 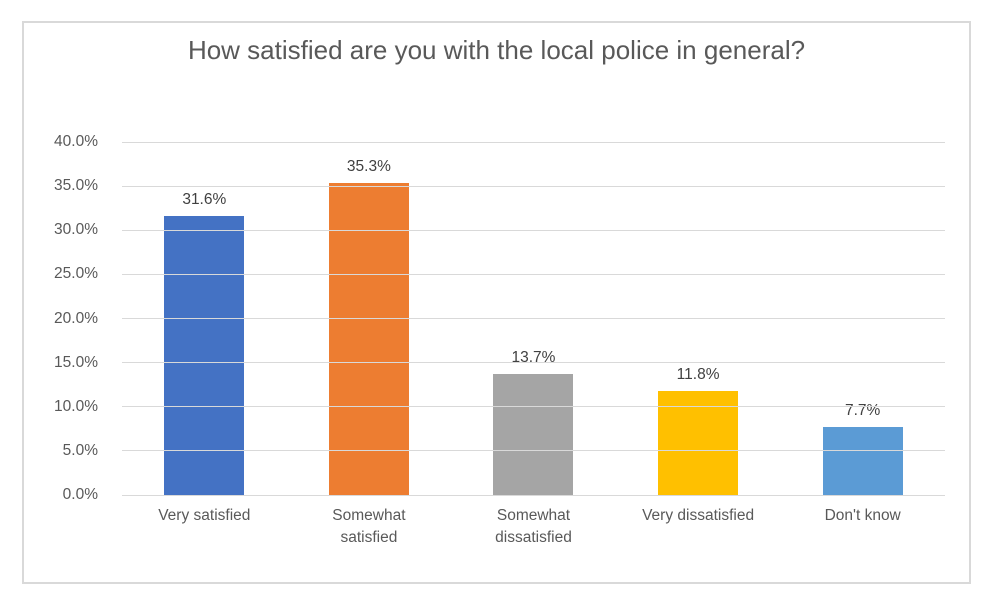 What do you see at coordinates (76, 230) in the screenshot?
I see `y-tick-label: 30.0%` at bounding box center [76, 230].